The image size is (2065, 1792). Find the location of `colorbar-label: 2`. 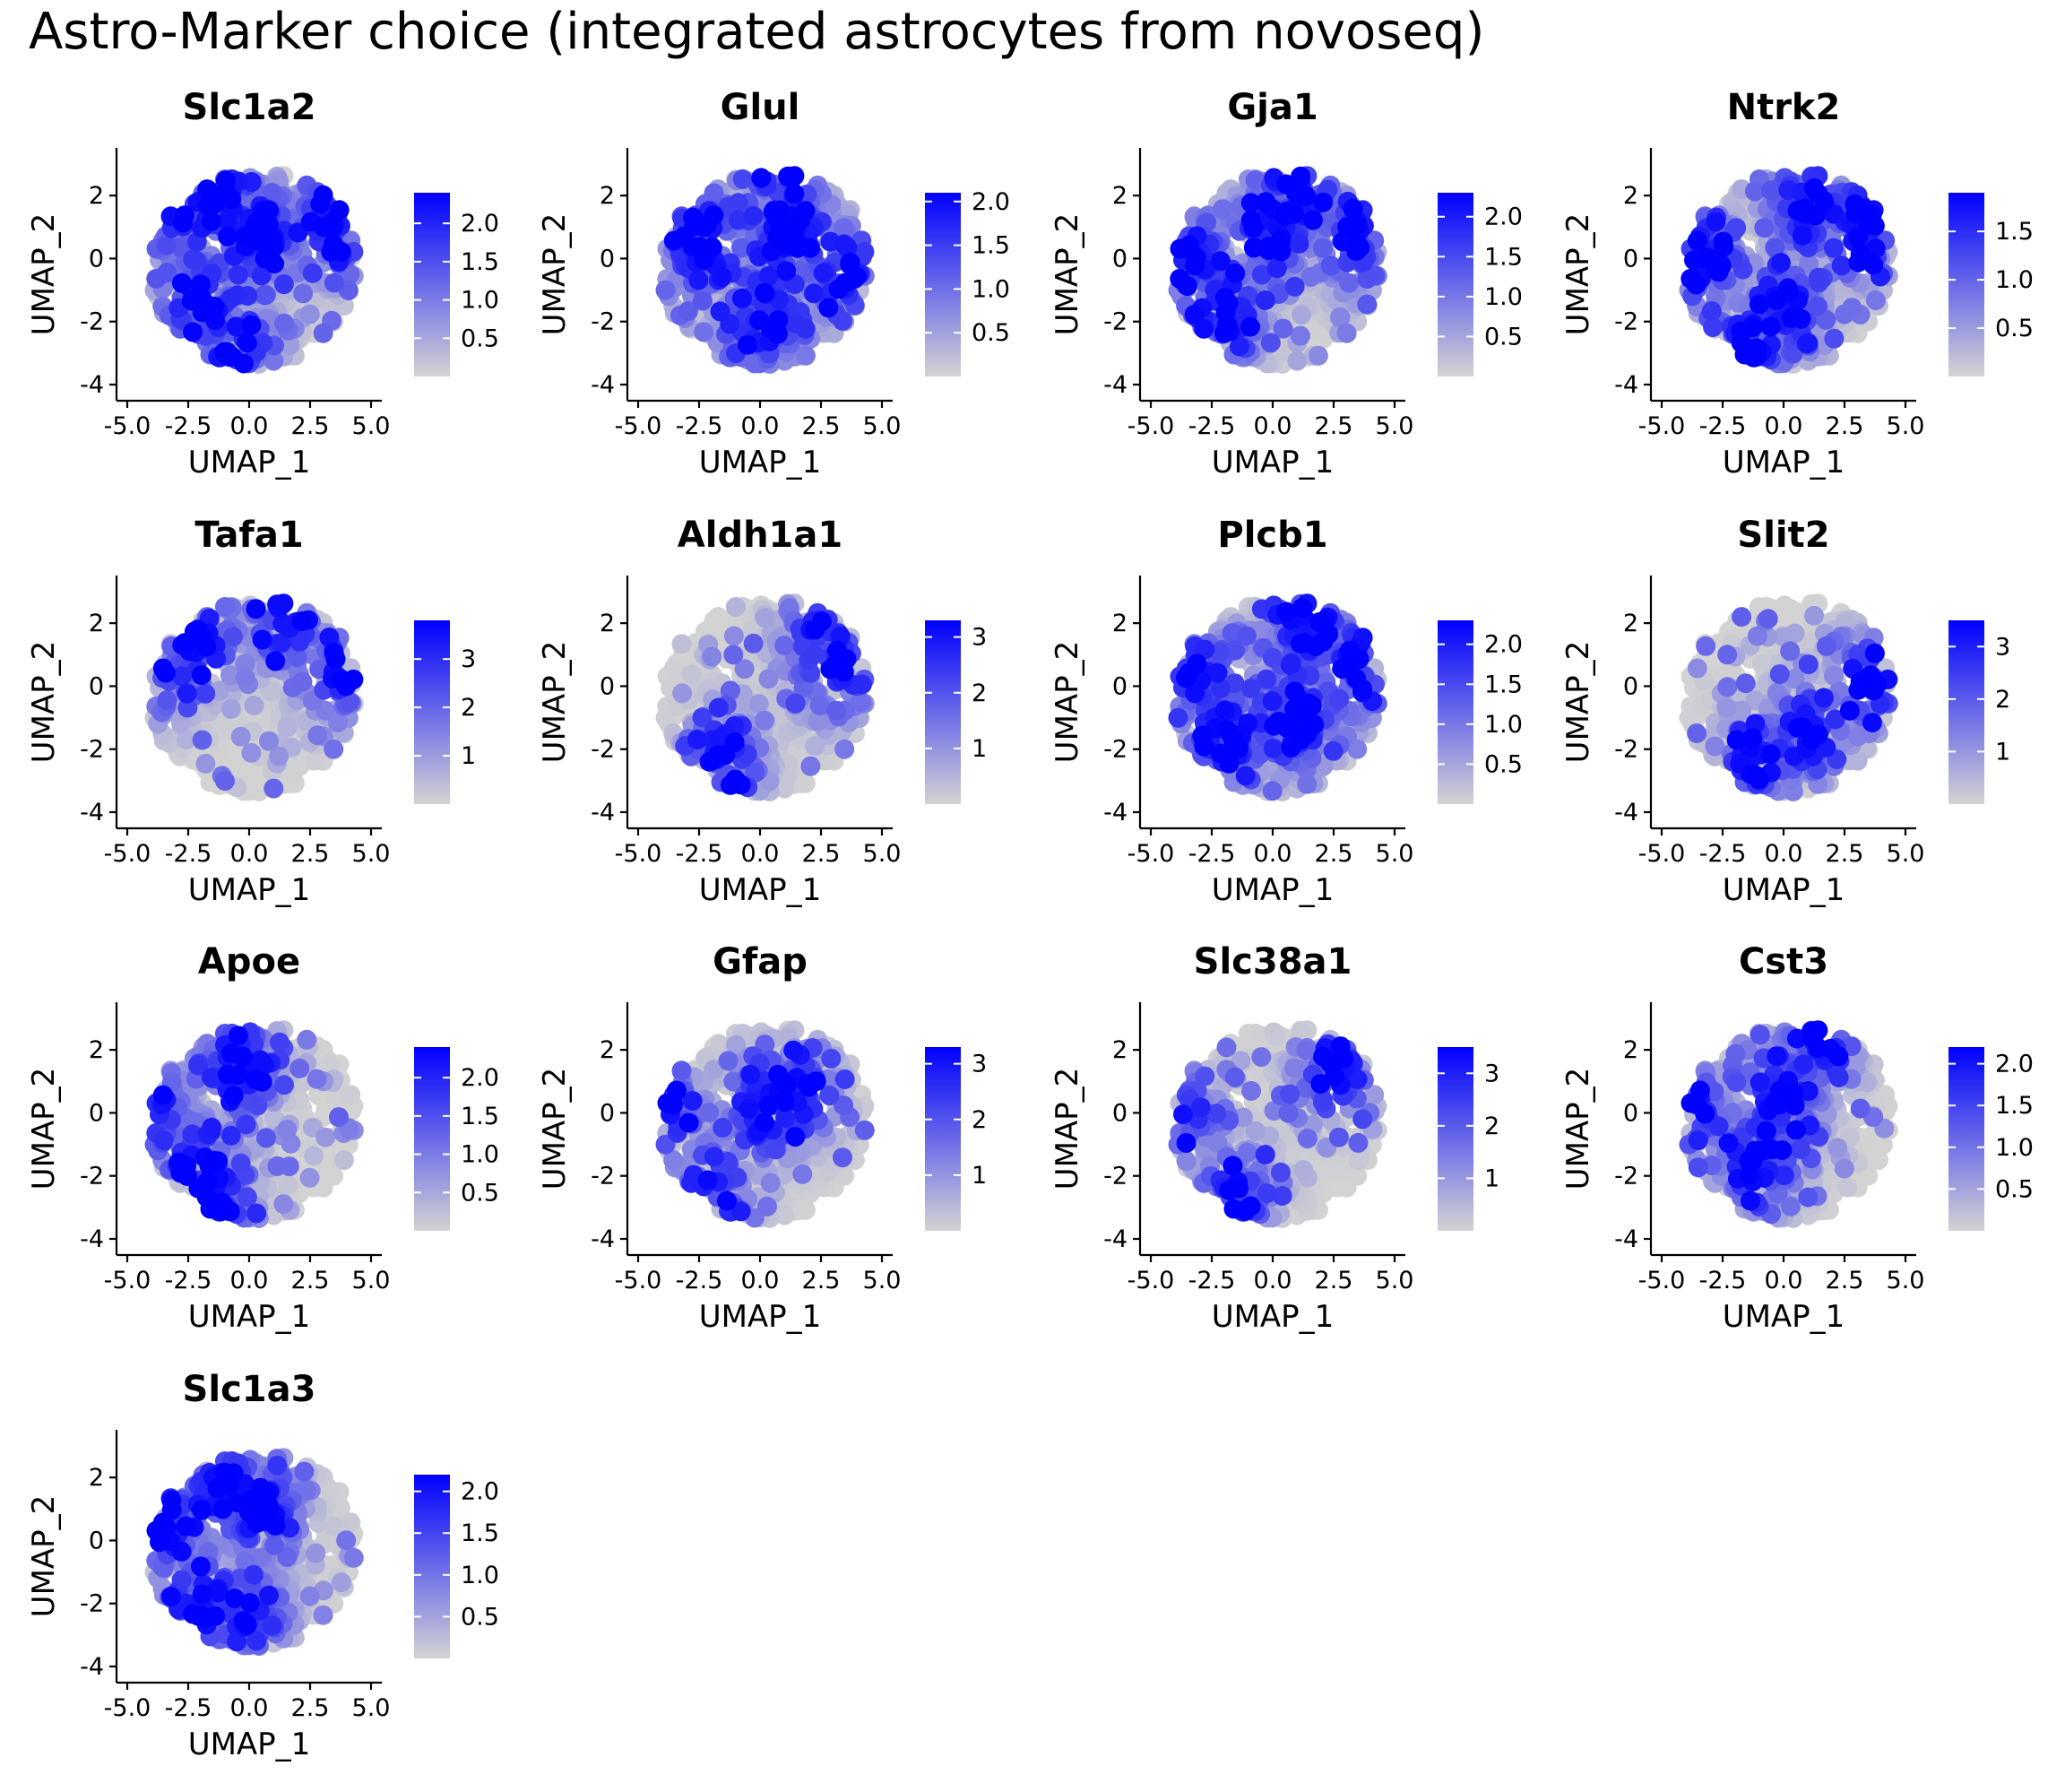

colorbar-label: 2 is located at coordinates (2003, 700).